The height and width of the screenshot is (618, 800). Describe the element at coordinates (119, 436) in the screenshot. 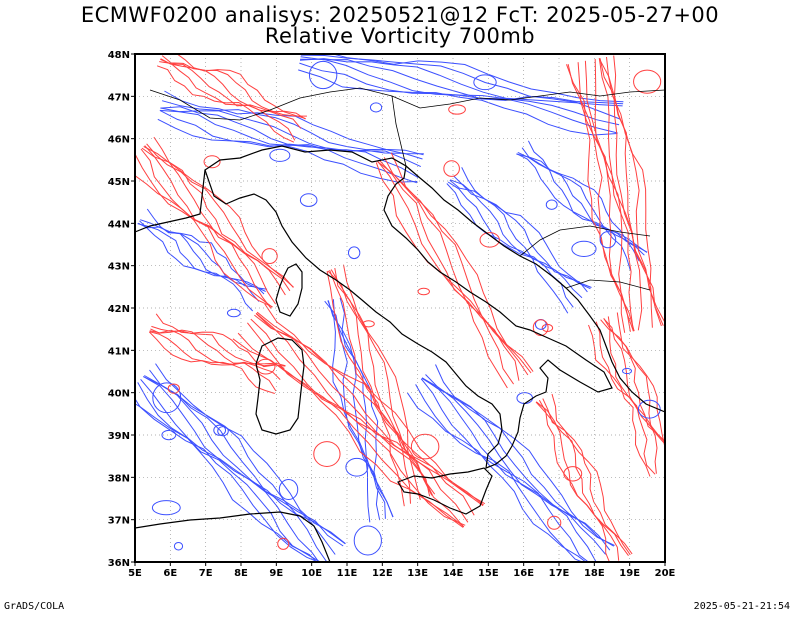

I see `lat-label: 39N` at that location.